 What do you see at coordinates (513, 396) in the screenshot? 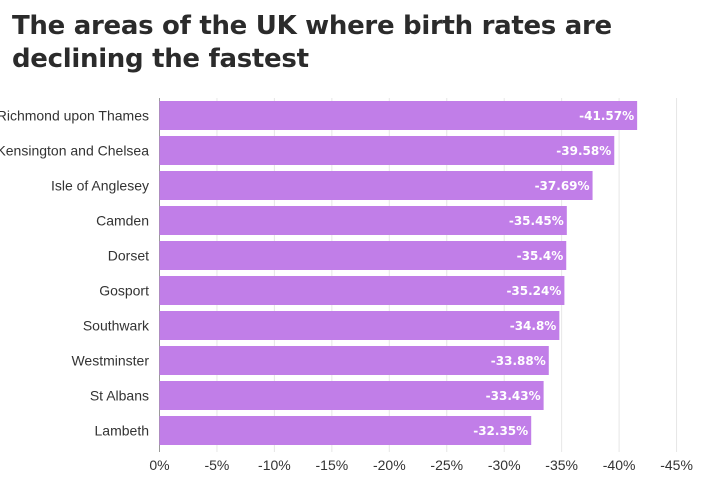
I see `data-label: -33.43%` at bounding box center [513, 396].